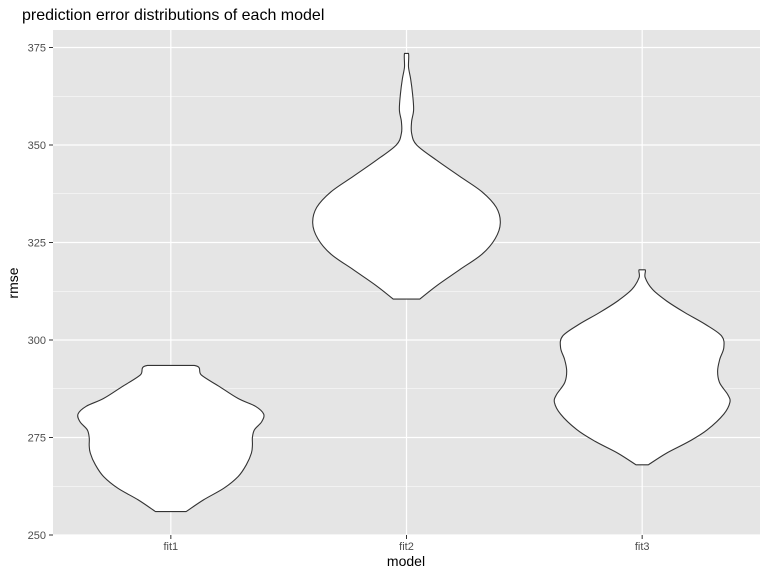 This screenshot has height=576, width=768. Describe the element at coordinates (40, 292) in the screenshot. I see `y-axis: 250 275 300 325 350 375` at that location.